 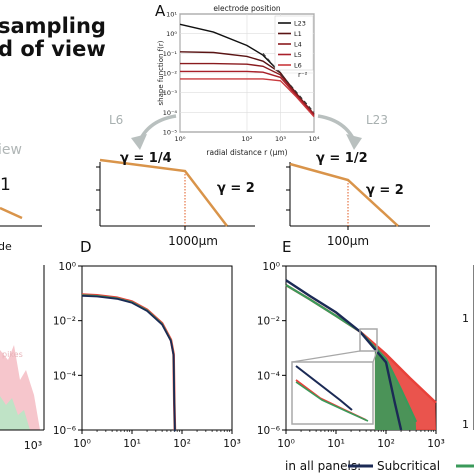 What do you see at coordinates (342, 158) in the screenshot?
I see `sub-right-gamma1: γ = 1/2` at bounding box center [342, 158].